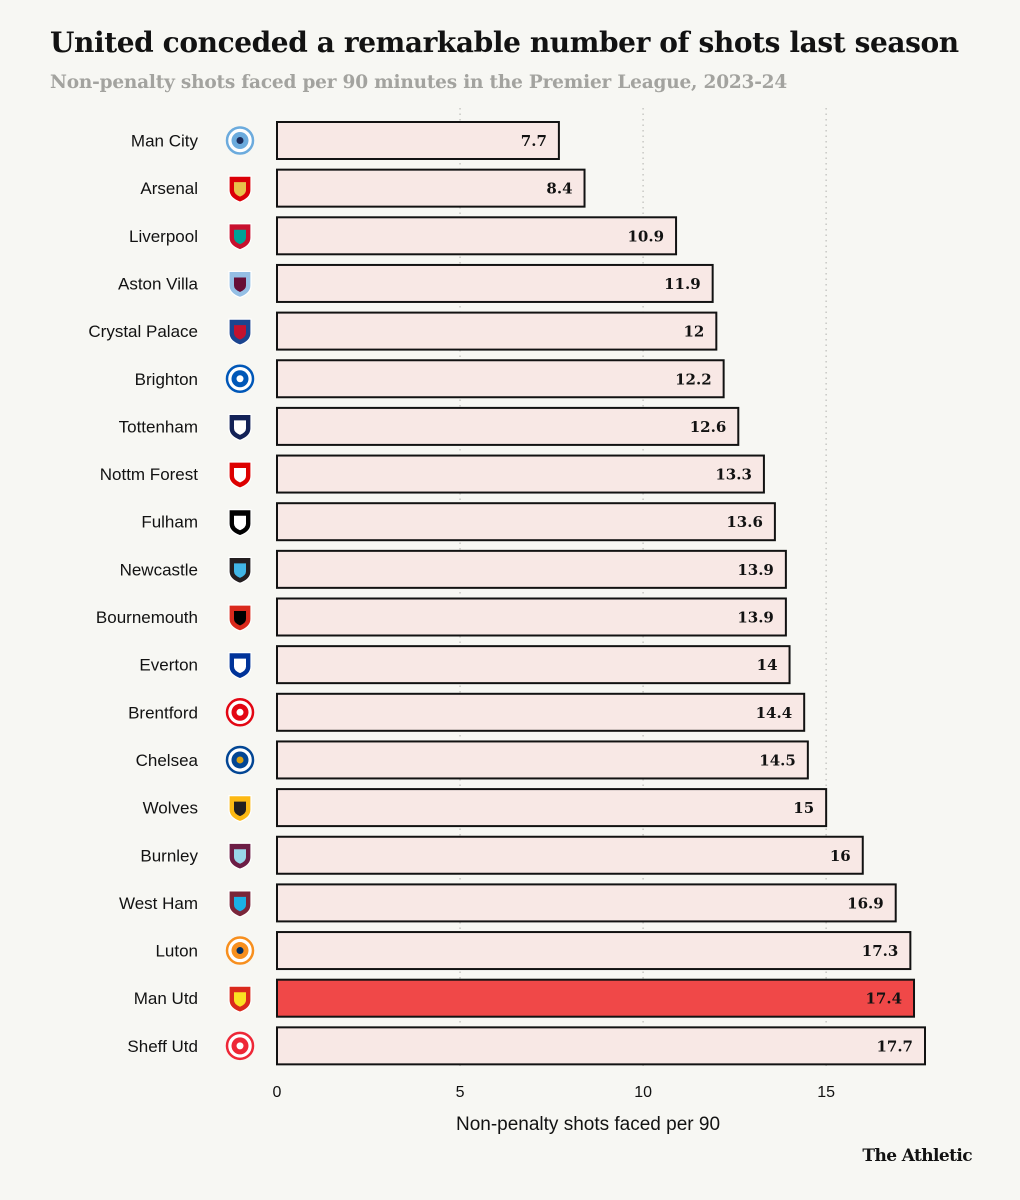 This screenshot has width=1020, height=1200. I want to click on fulham-crest-icon, so click(240, 523).